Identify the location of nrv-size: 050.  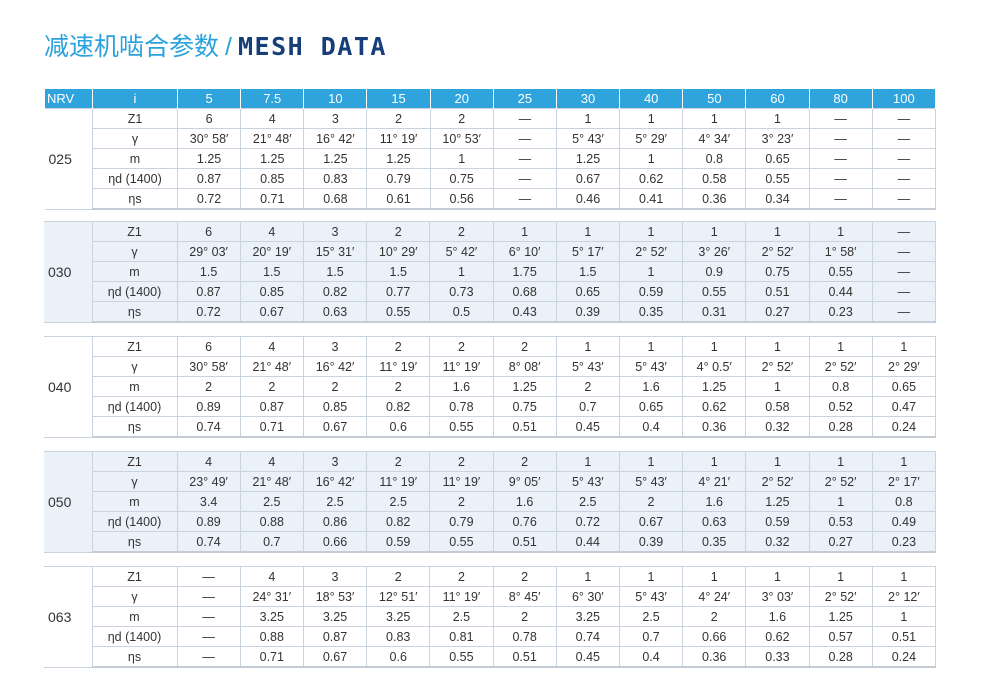
(68, 502).